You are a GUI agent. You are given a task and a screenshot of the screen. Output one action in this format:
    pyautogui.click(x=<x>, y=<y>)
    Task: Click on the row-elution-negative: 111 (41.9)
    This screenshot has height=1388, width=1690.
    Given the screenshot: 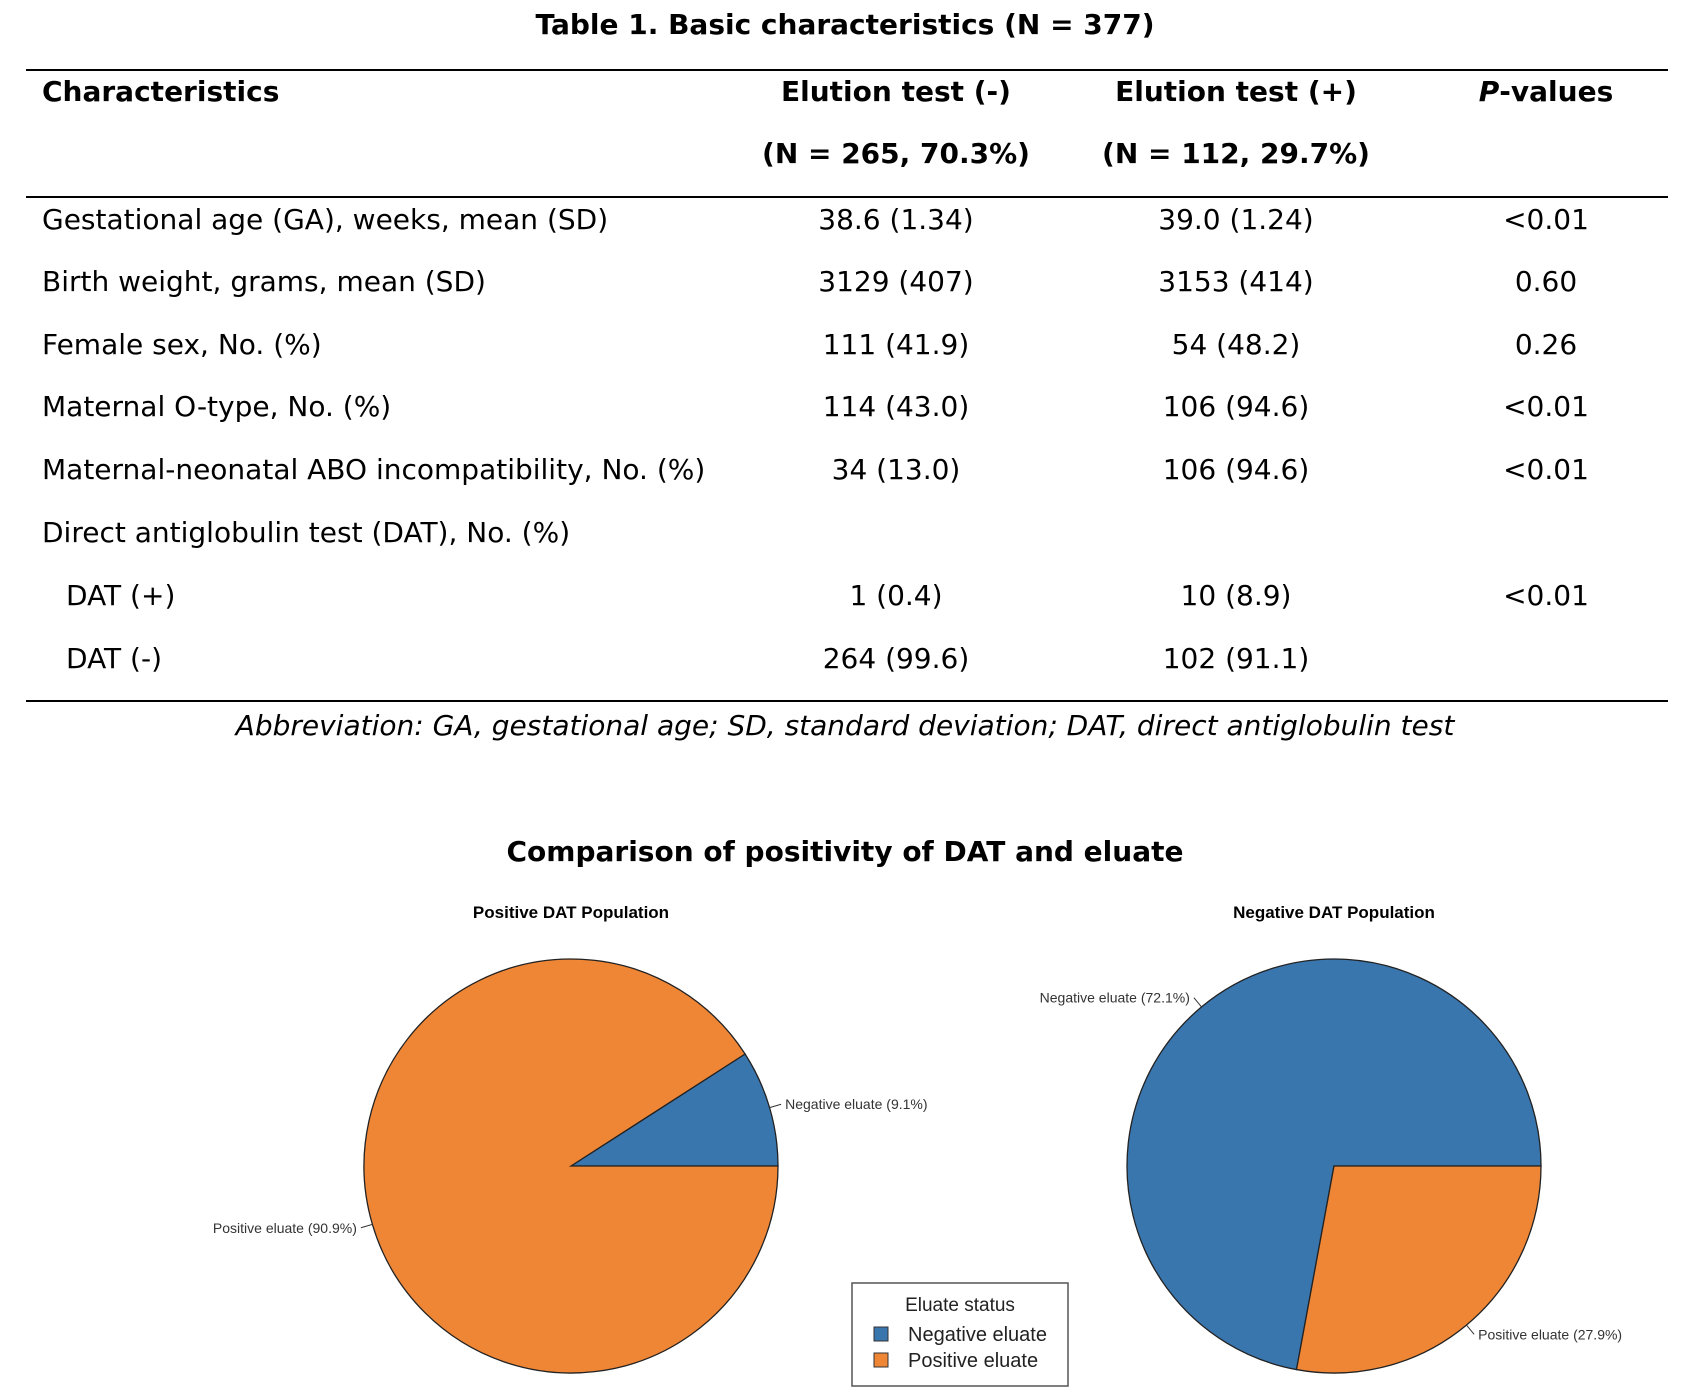 What is the action you would take?
    pyautogui.click(x=896, y=344)
    